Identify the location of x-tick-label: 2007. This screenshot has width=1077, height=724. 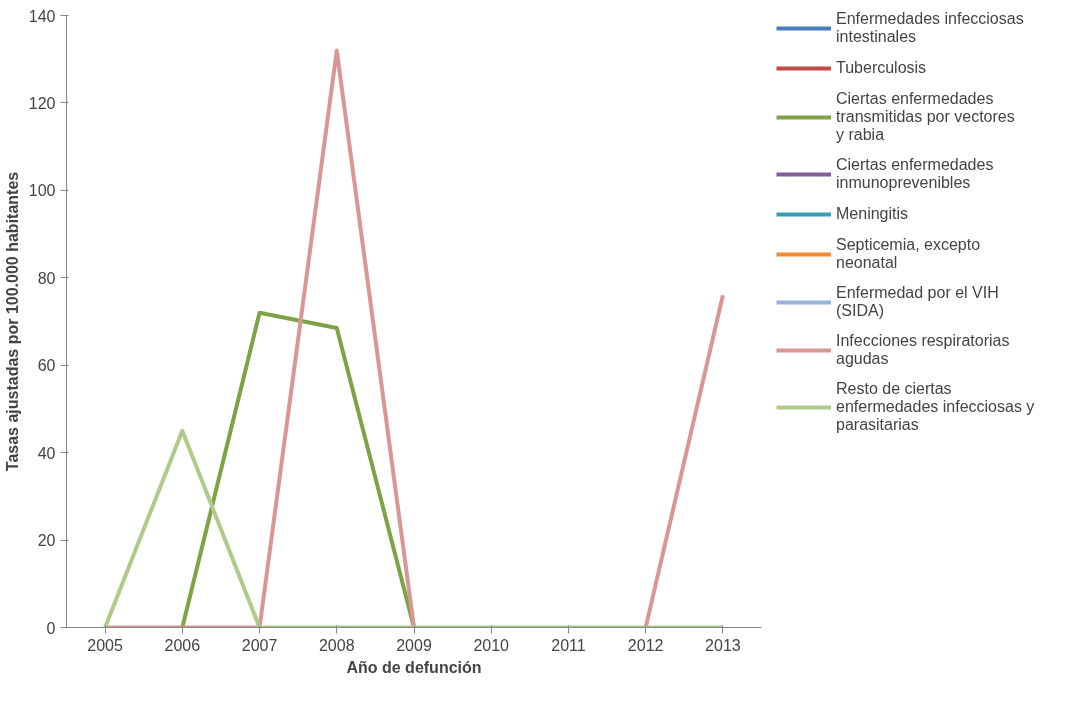
(259, 645).